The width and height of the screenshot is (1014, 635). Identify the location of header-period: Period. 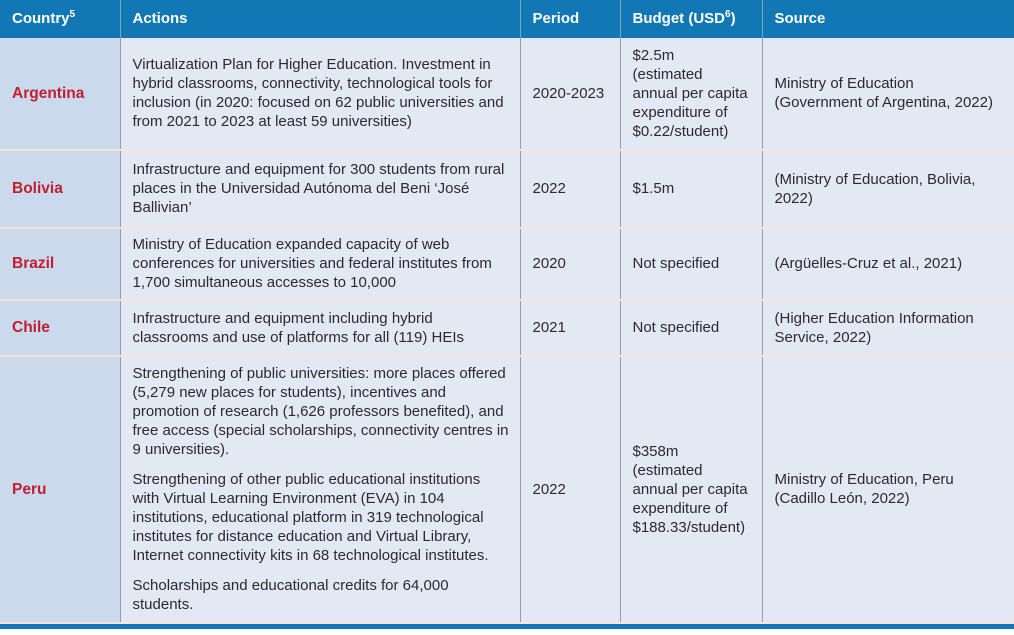
(570, 19).